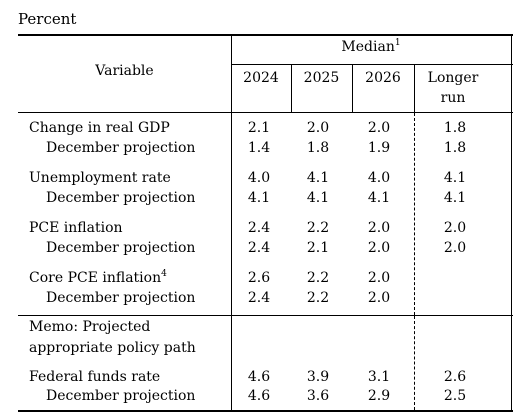 Image resolution: width=513 pixels, height=418 pixels. I want to click on memo-rule, so click(265, 315).